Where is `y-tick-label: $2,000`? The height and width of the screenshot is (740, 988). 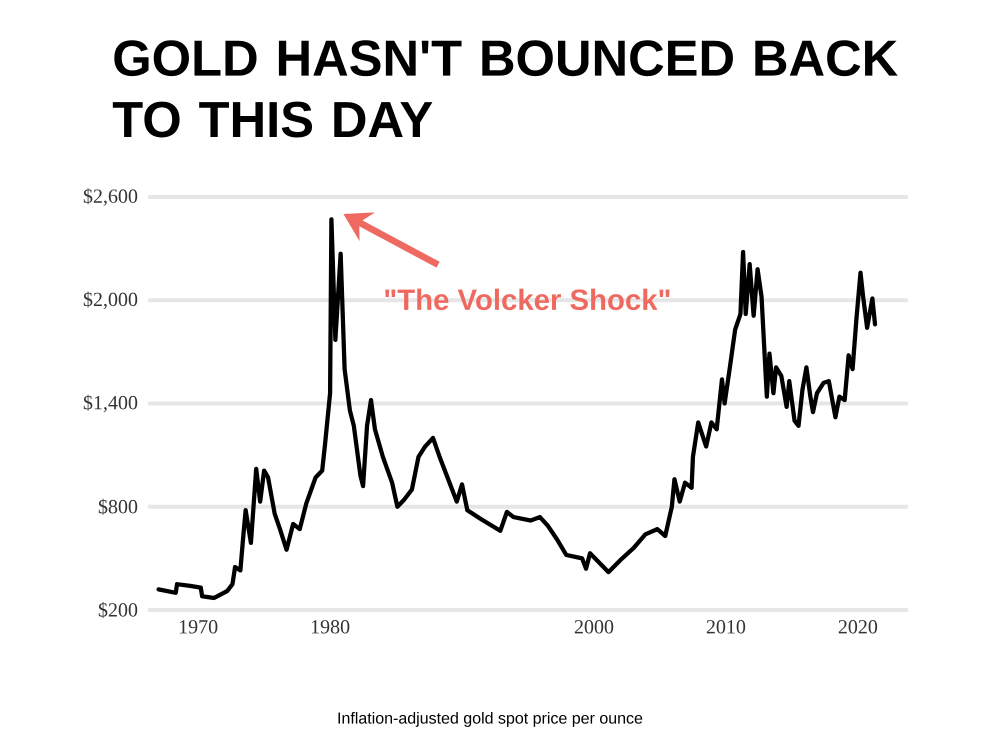 y-tick-label: $2,000 is located at coordinates (111, 300).